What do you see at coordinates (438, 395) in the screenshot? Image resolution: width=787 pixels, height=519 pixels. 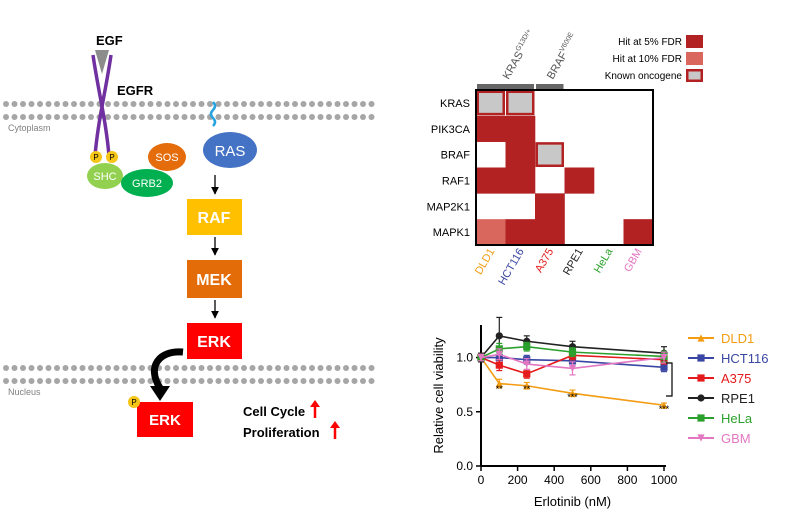 I see `y-axis-title: Relative cell viability` at bounding box center [438, 395].